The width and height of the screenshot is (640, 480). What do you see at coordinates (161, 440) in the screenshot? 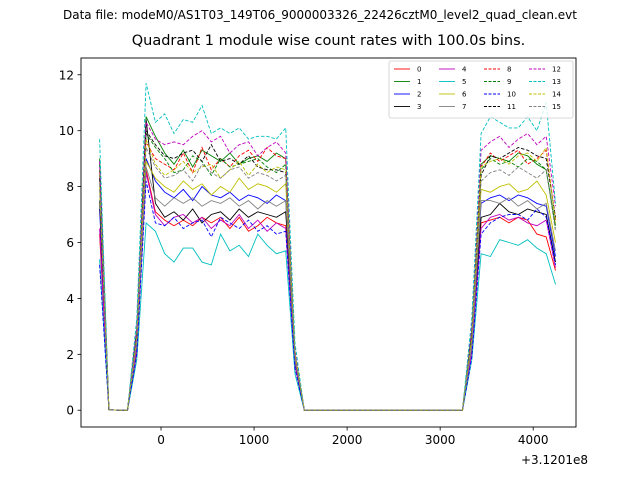
I see `x-tick-label: 0` at bounding box center [161, 440].